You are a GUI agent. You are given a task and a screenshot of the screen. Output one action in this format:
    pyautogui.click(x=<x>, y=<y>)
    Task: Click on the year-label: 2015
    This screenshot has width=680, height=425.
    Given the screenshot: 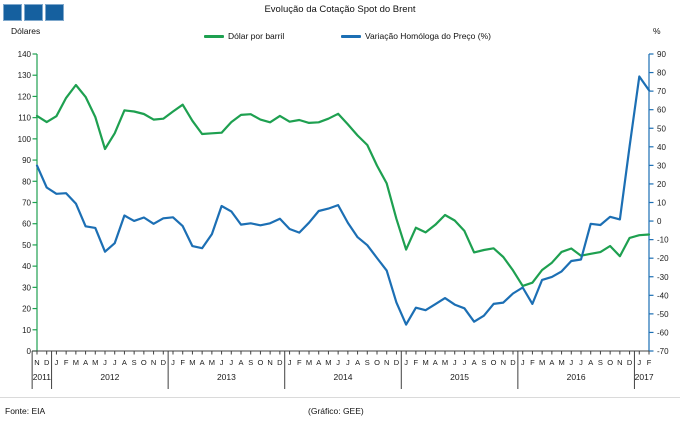 What is the action you would take?
    pyautogui.click(x=459, y=377)
    